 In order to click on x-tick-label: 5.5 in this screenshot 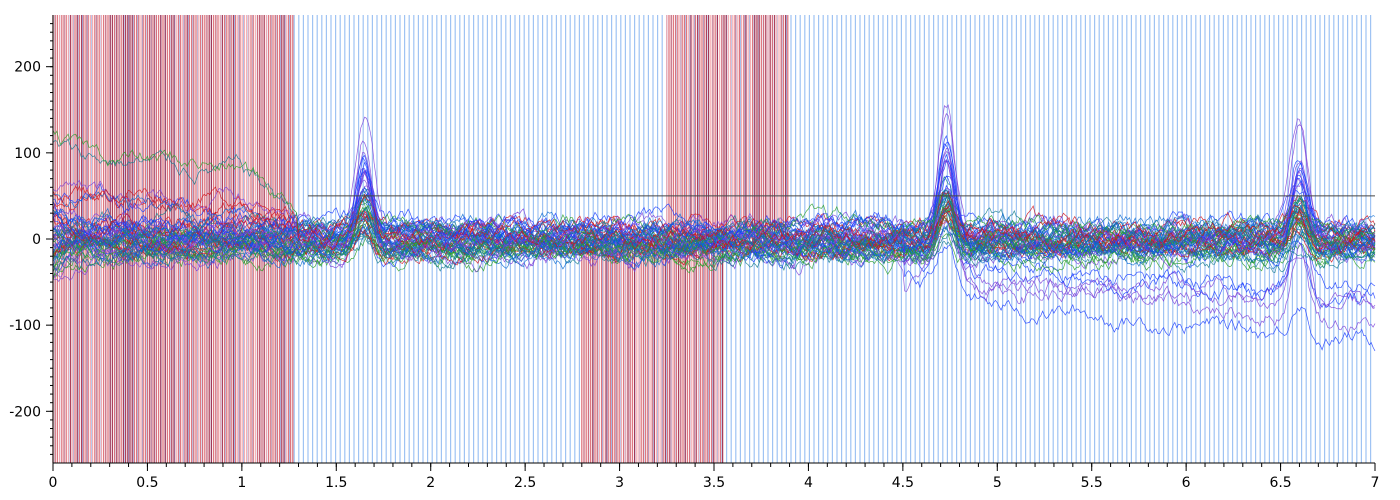, I will do `click(1092, 483)`.